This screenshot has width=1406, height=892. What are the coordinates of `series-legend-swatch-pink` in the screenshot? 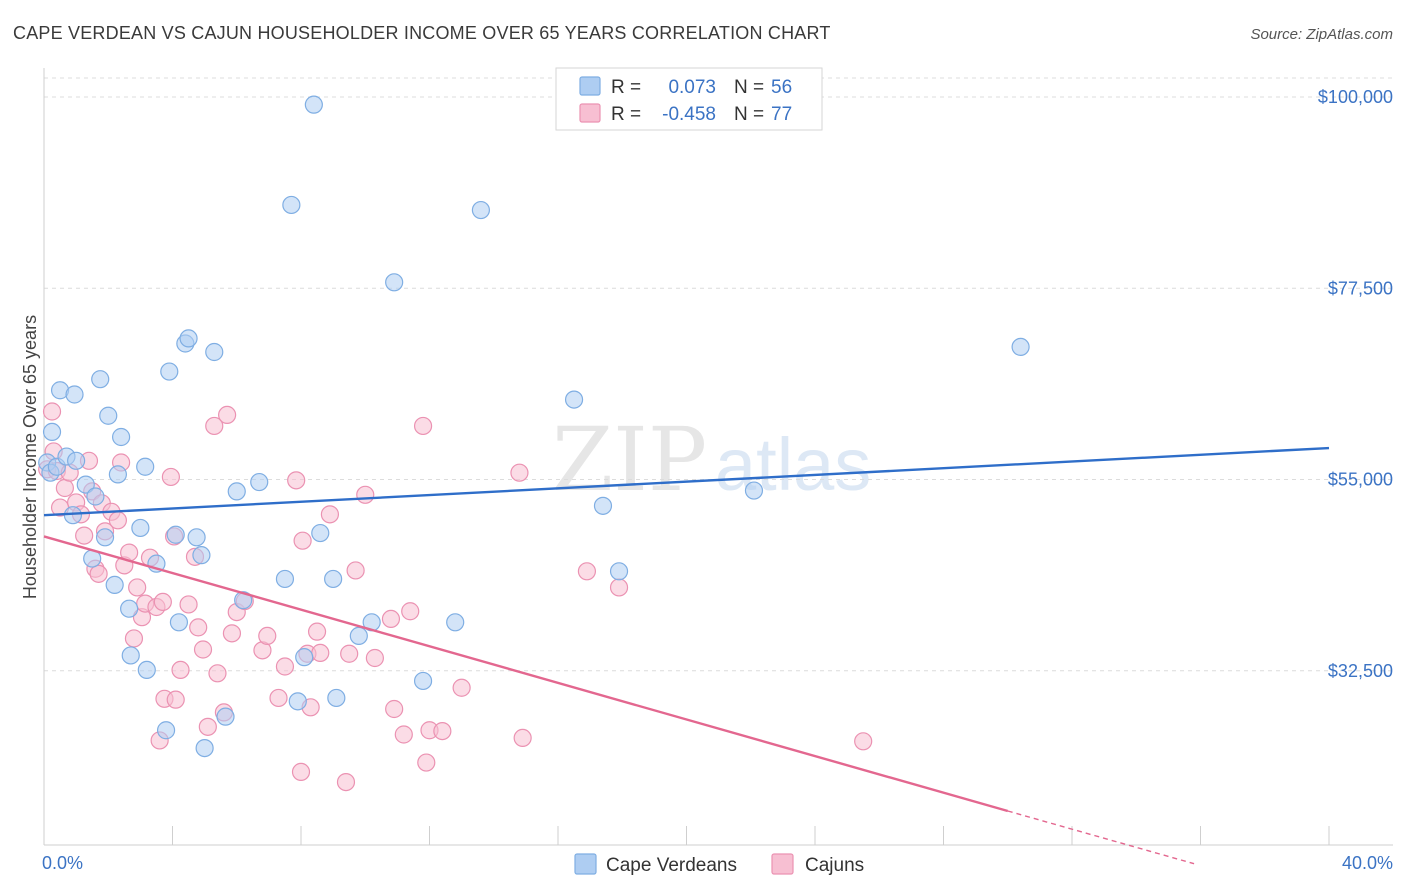 It's located at (782, 864).